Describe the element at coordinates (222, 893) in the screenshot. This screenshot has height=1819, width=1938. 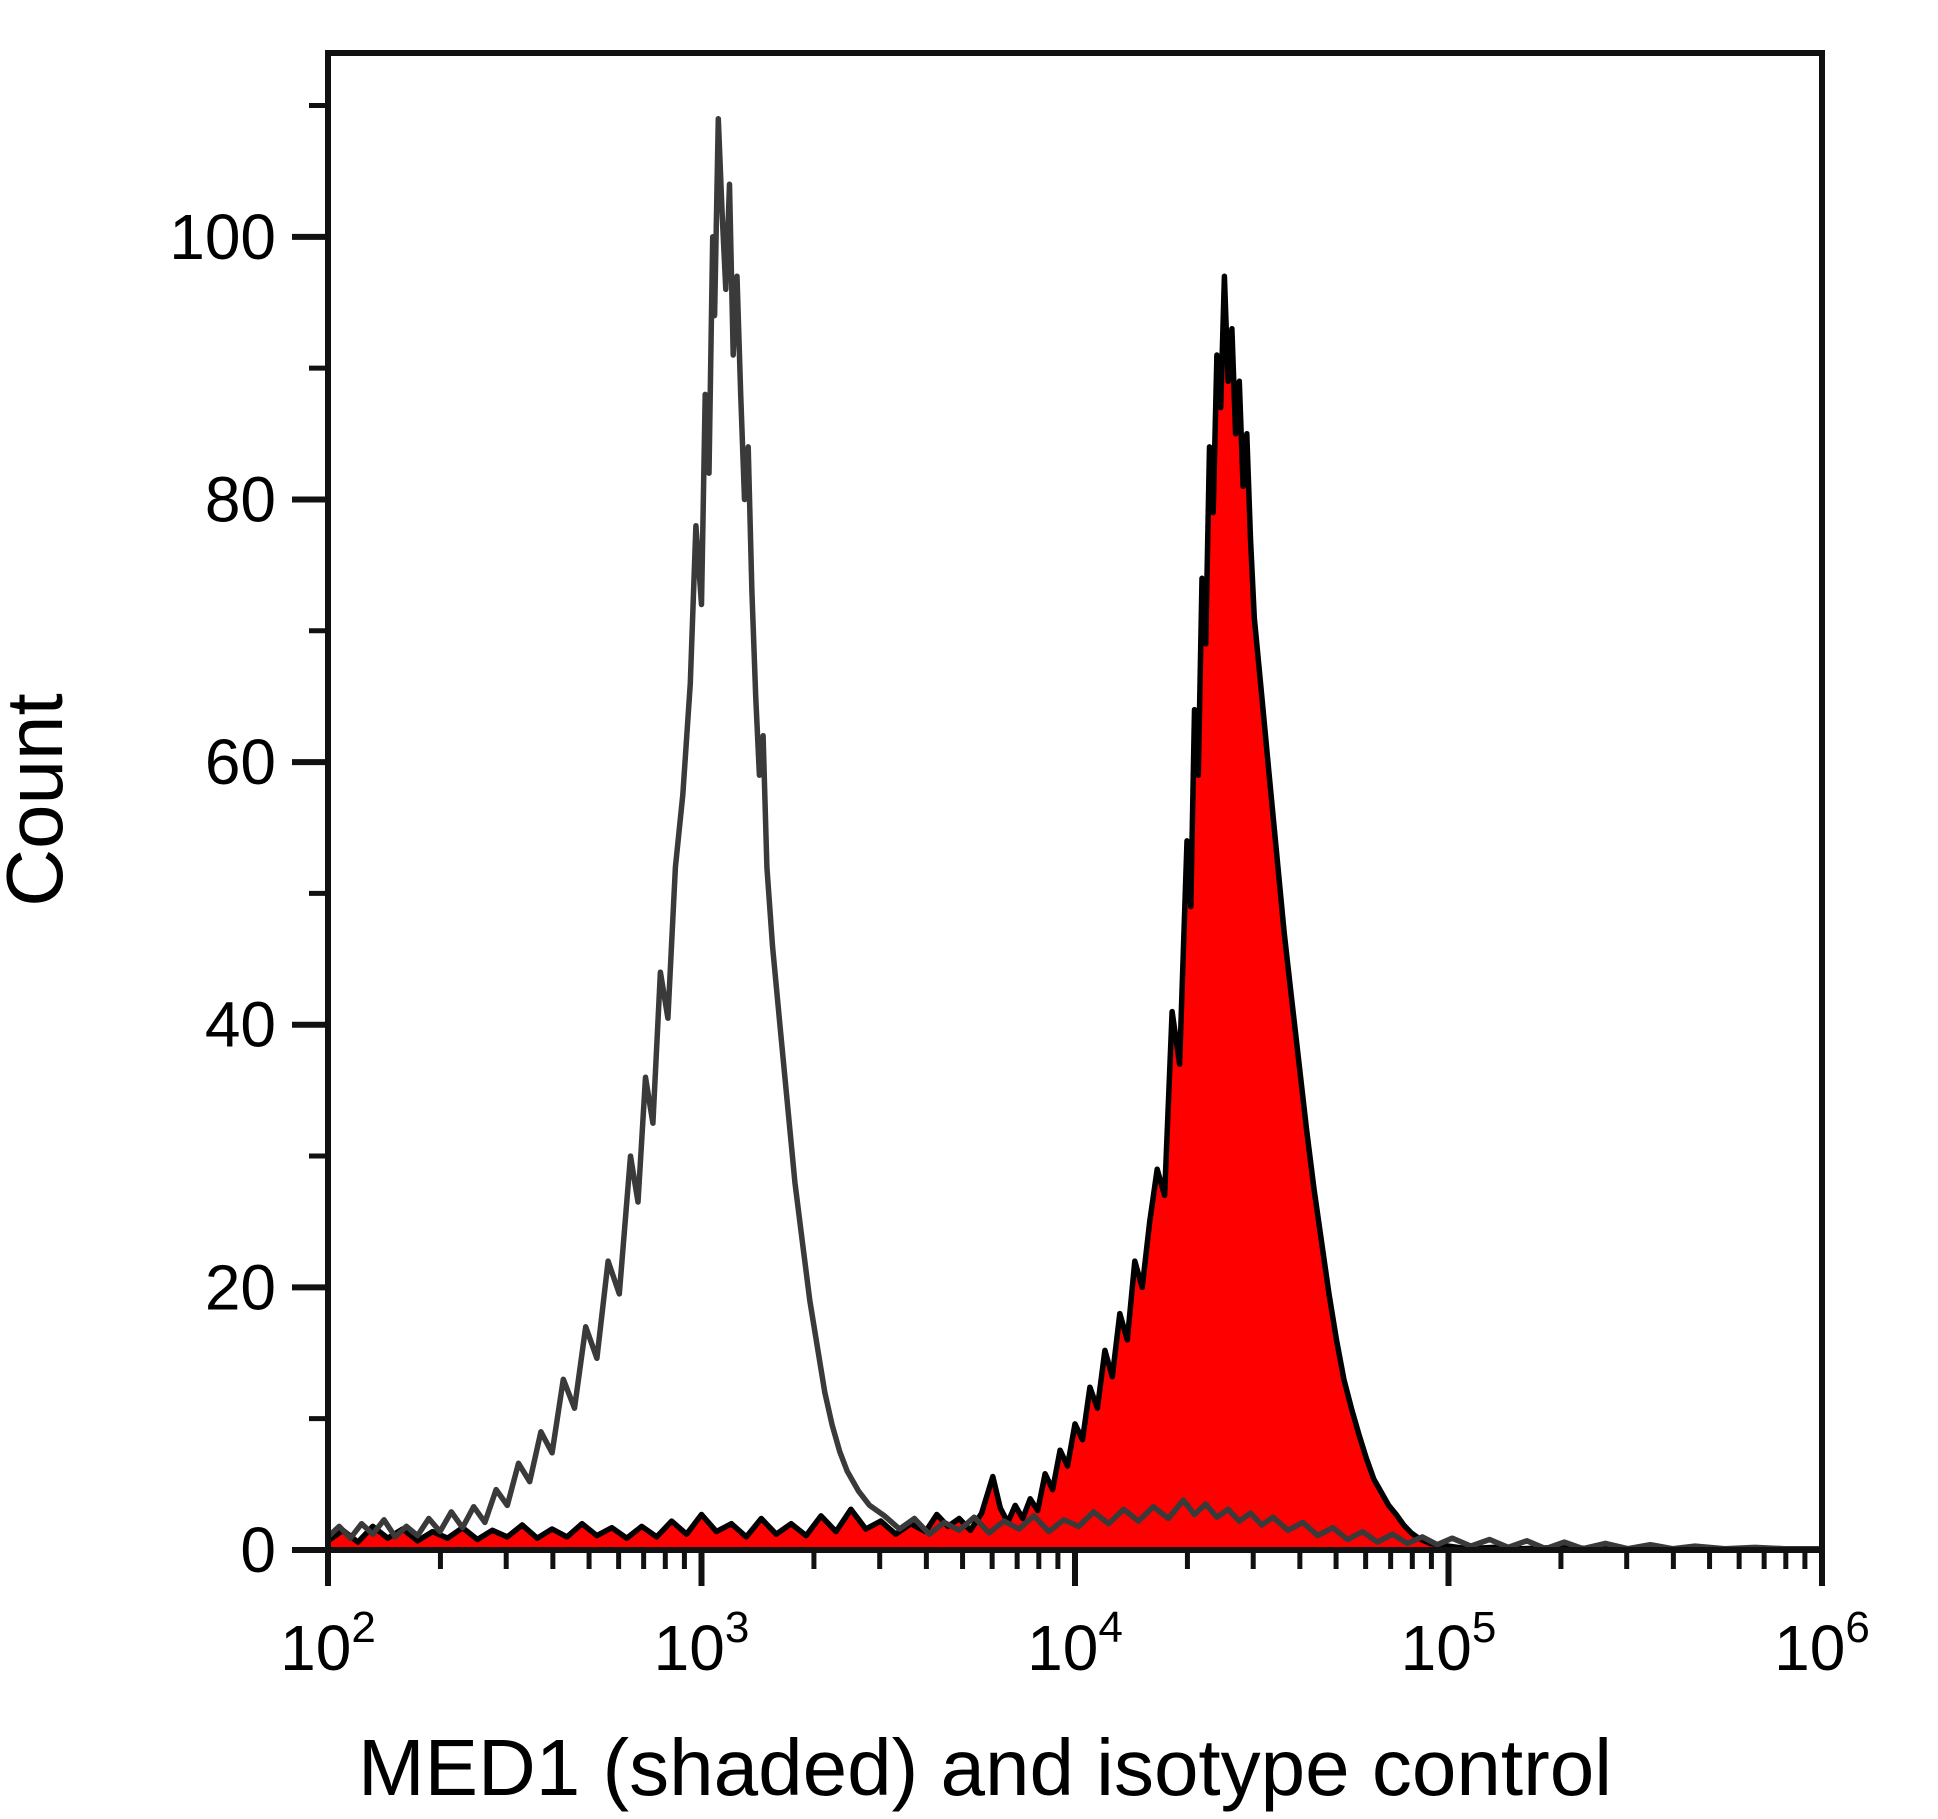
I see `y-axis-tick-labels: 0 20 40 60 80 100` at that location.